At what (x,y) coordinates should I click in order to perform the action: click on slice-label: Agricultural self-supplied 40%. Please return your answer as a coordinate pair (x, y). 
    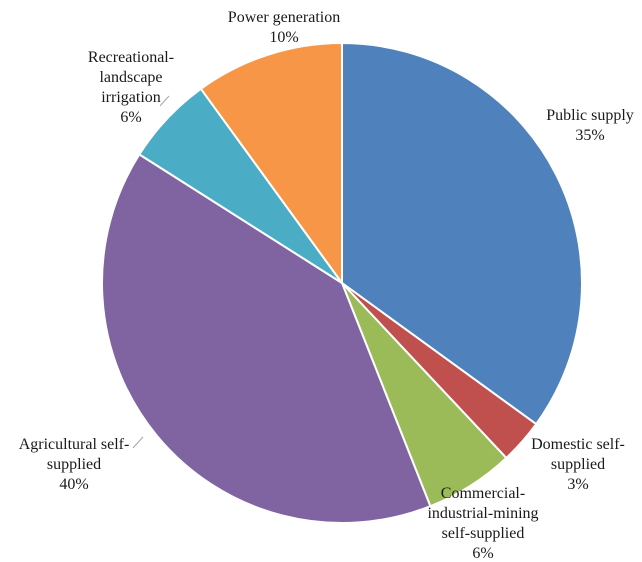
    Looking at the image, I should click on (74, 464).